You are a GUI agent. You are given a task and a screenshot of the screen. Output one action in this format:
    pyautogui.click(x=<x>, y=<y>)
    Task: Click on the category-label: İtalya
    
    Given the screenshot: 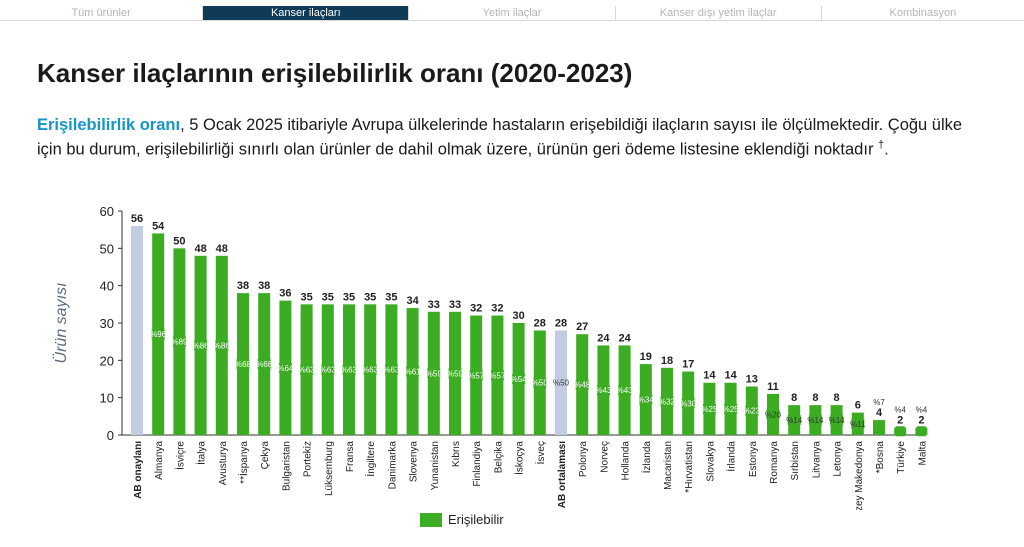 What is the action you would take?
    pyautogui.click(x=201, y=453)
    